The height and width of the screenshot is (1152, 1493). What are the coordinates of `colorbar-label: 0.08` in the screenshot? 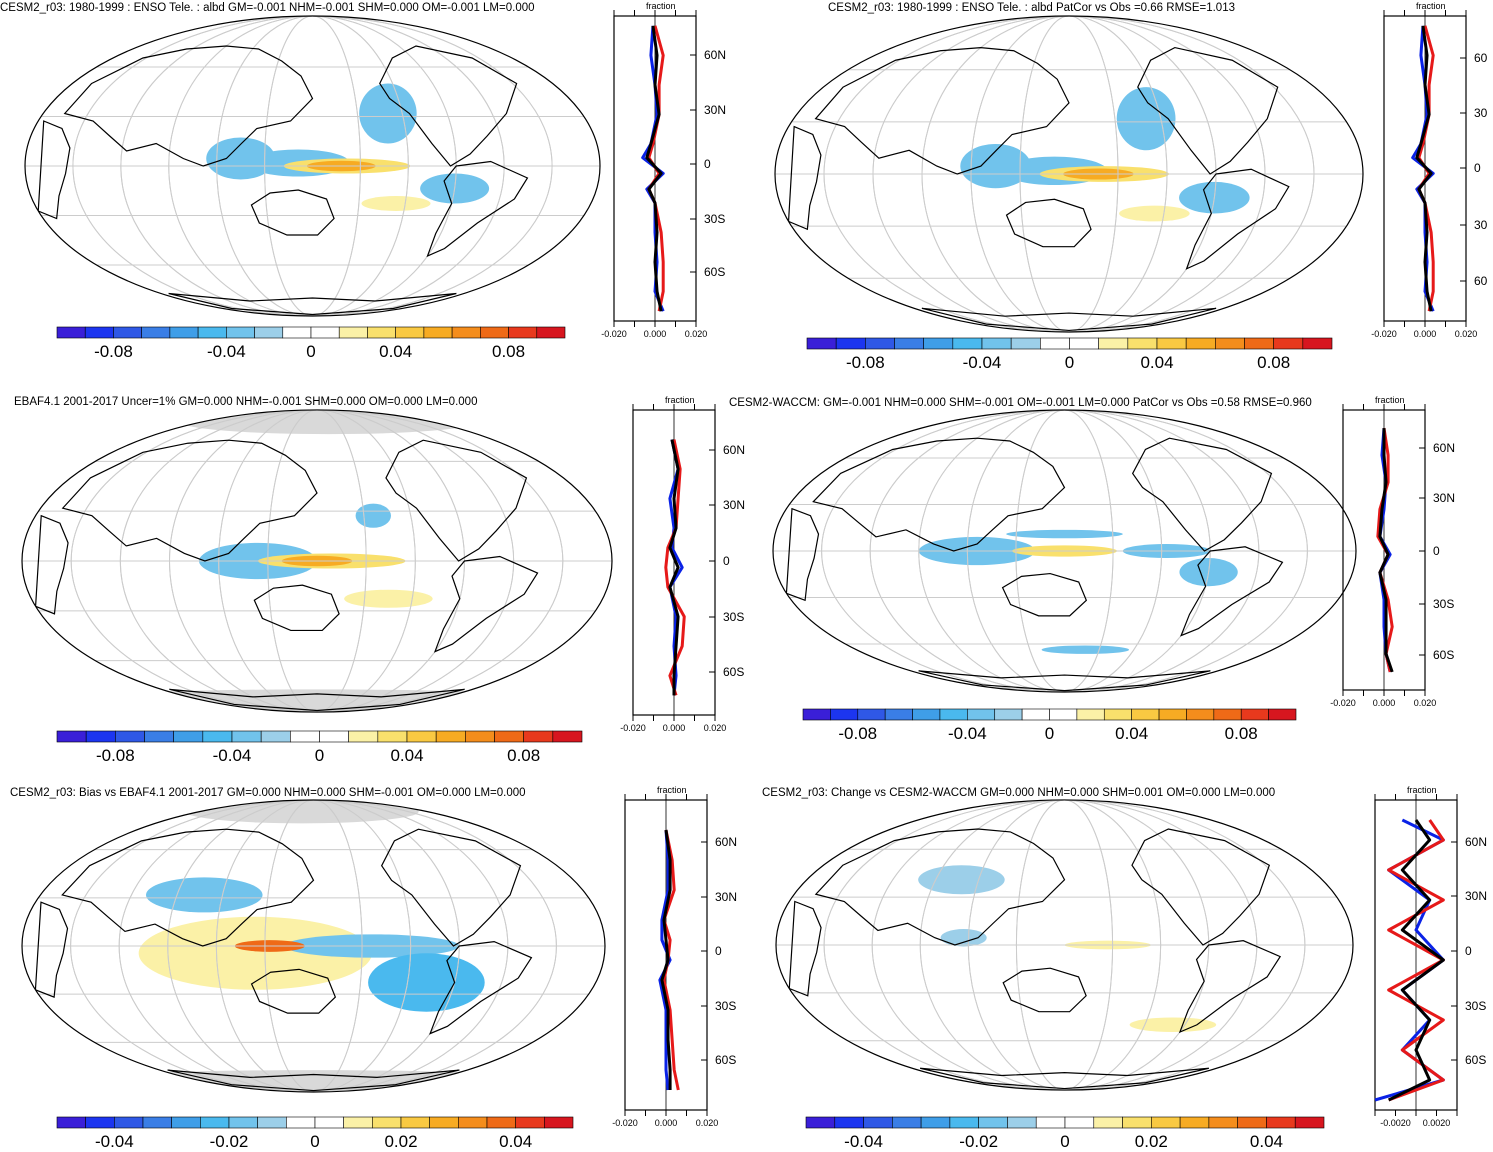 It's located at (524, 755).